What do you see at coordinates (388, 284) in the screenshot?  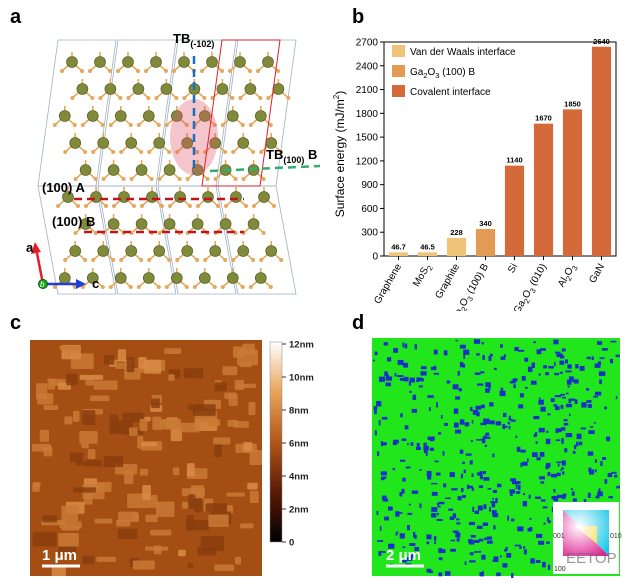 I see `x-tick-label: Graphene` at bounding box center [388, 284].